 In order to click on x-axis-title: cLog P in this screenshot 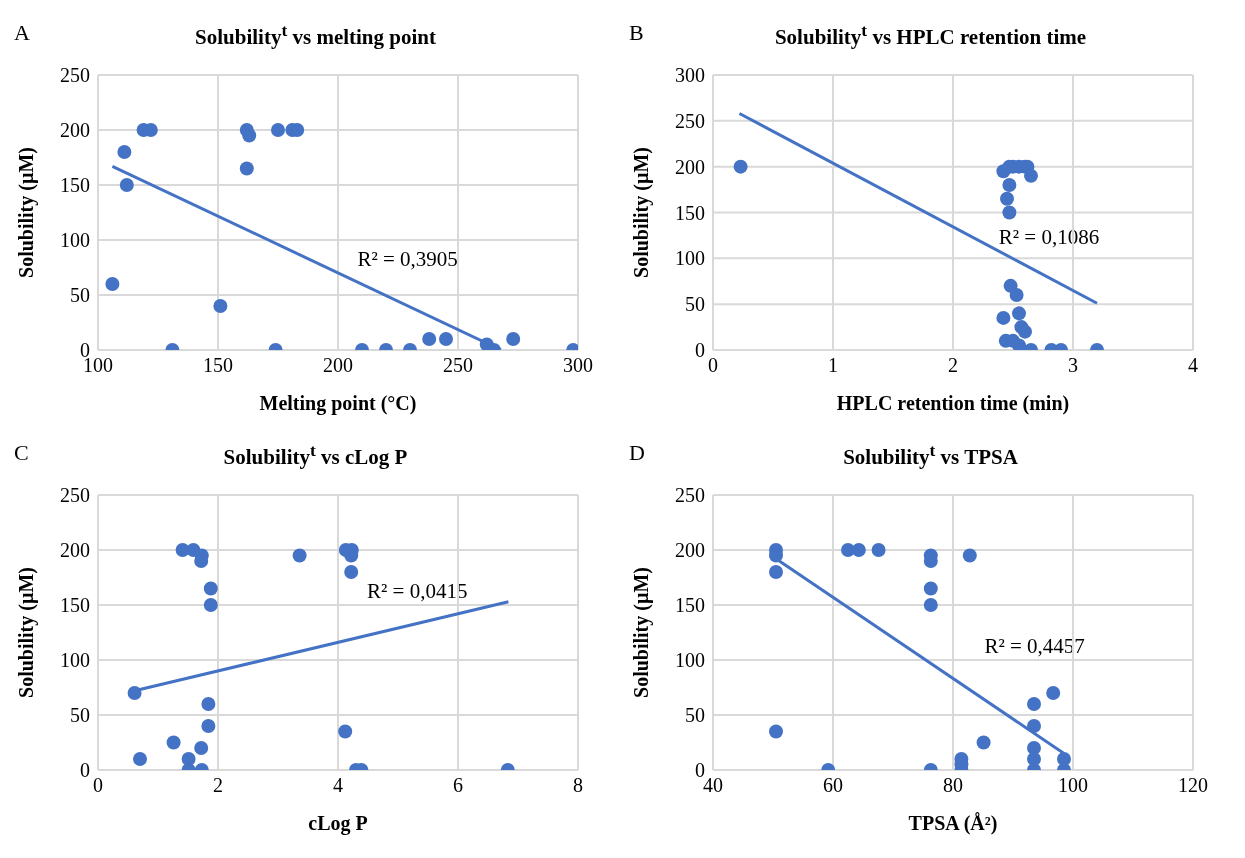, I will do `click(338, 823)`.